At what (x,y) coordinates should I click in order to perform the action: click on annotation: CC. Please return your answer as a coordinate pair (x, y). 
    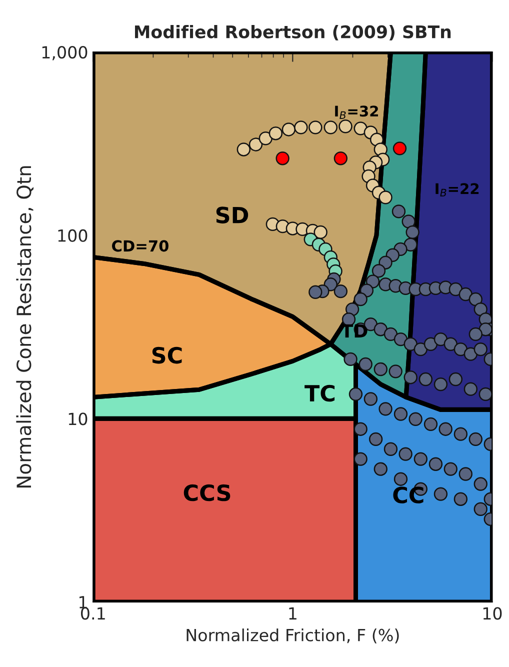
    Looking at the image, I should click on (408, 495).